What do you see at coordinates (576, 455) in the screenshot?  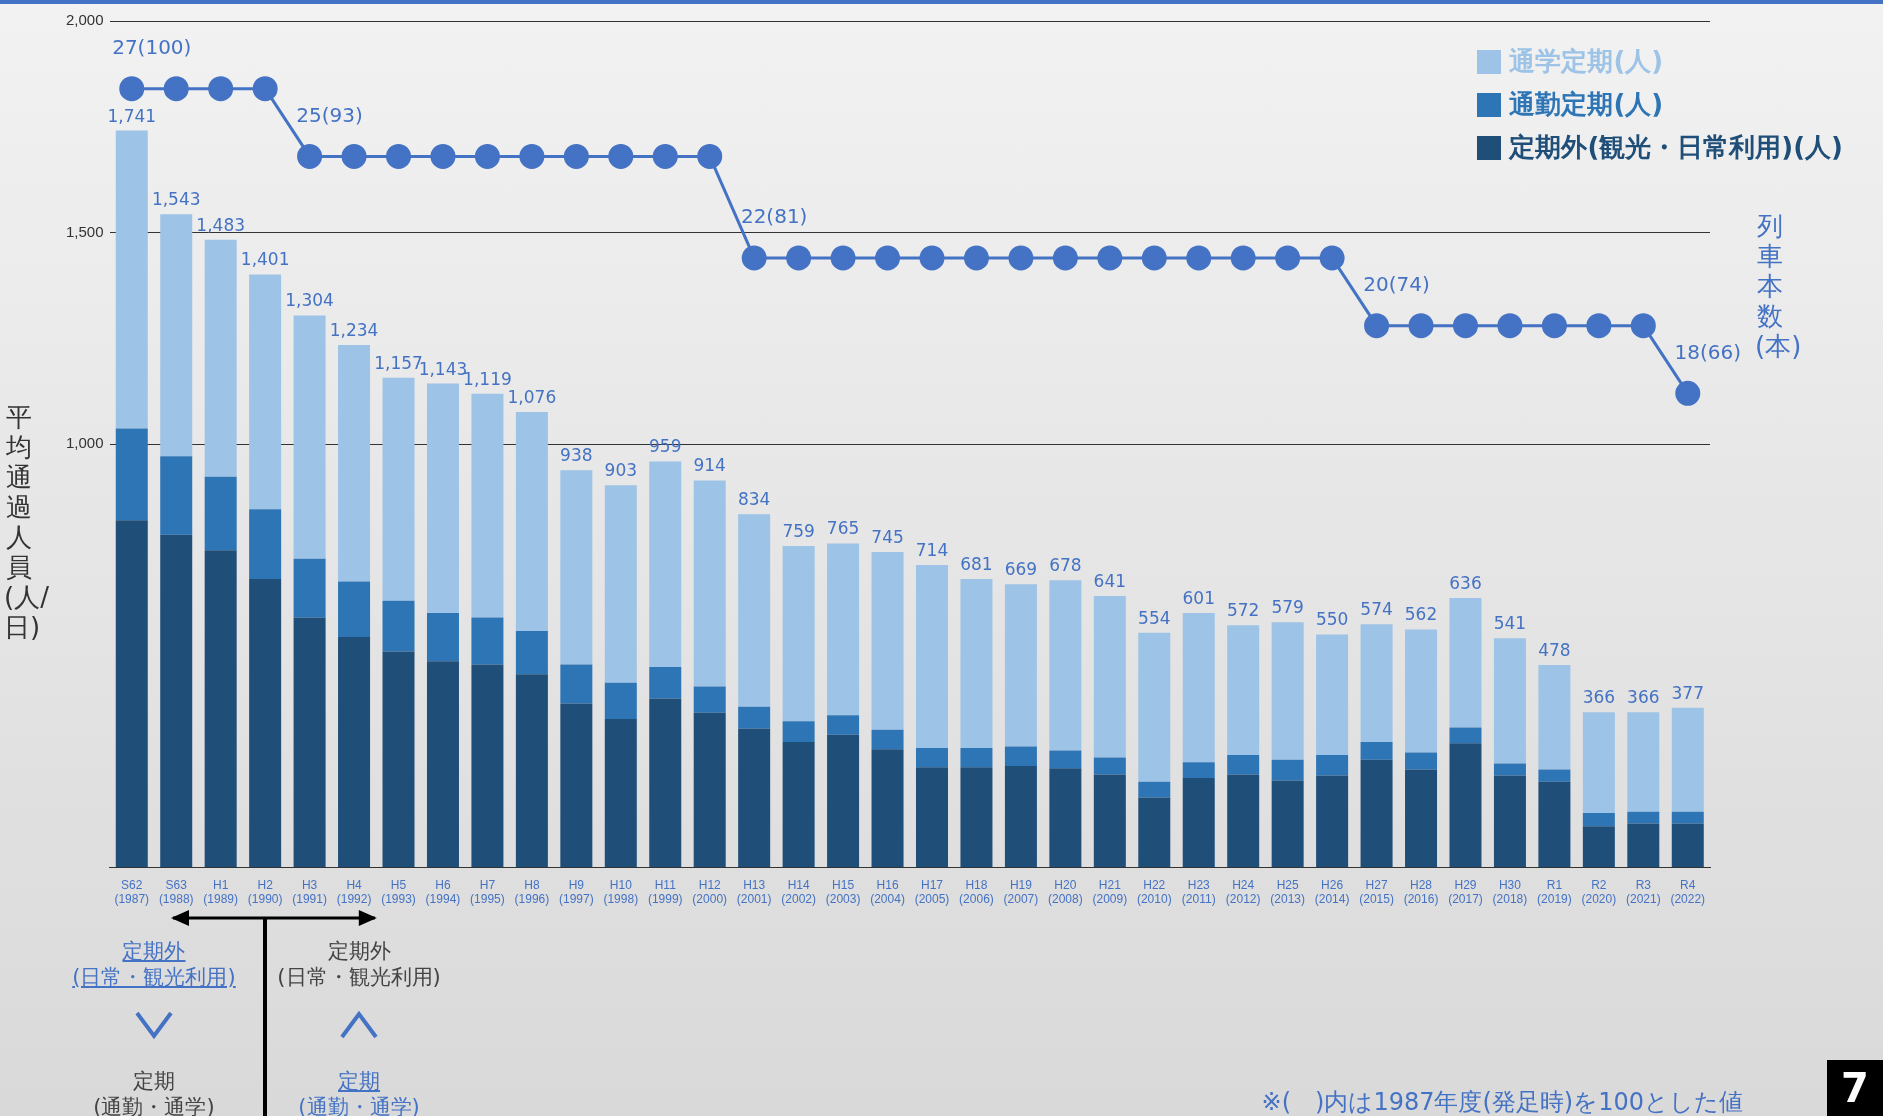 I see `total-label: 938` at bounding box center [576, 455].